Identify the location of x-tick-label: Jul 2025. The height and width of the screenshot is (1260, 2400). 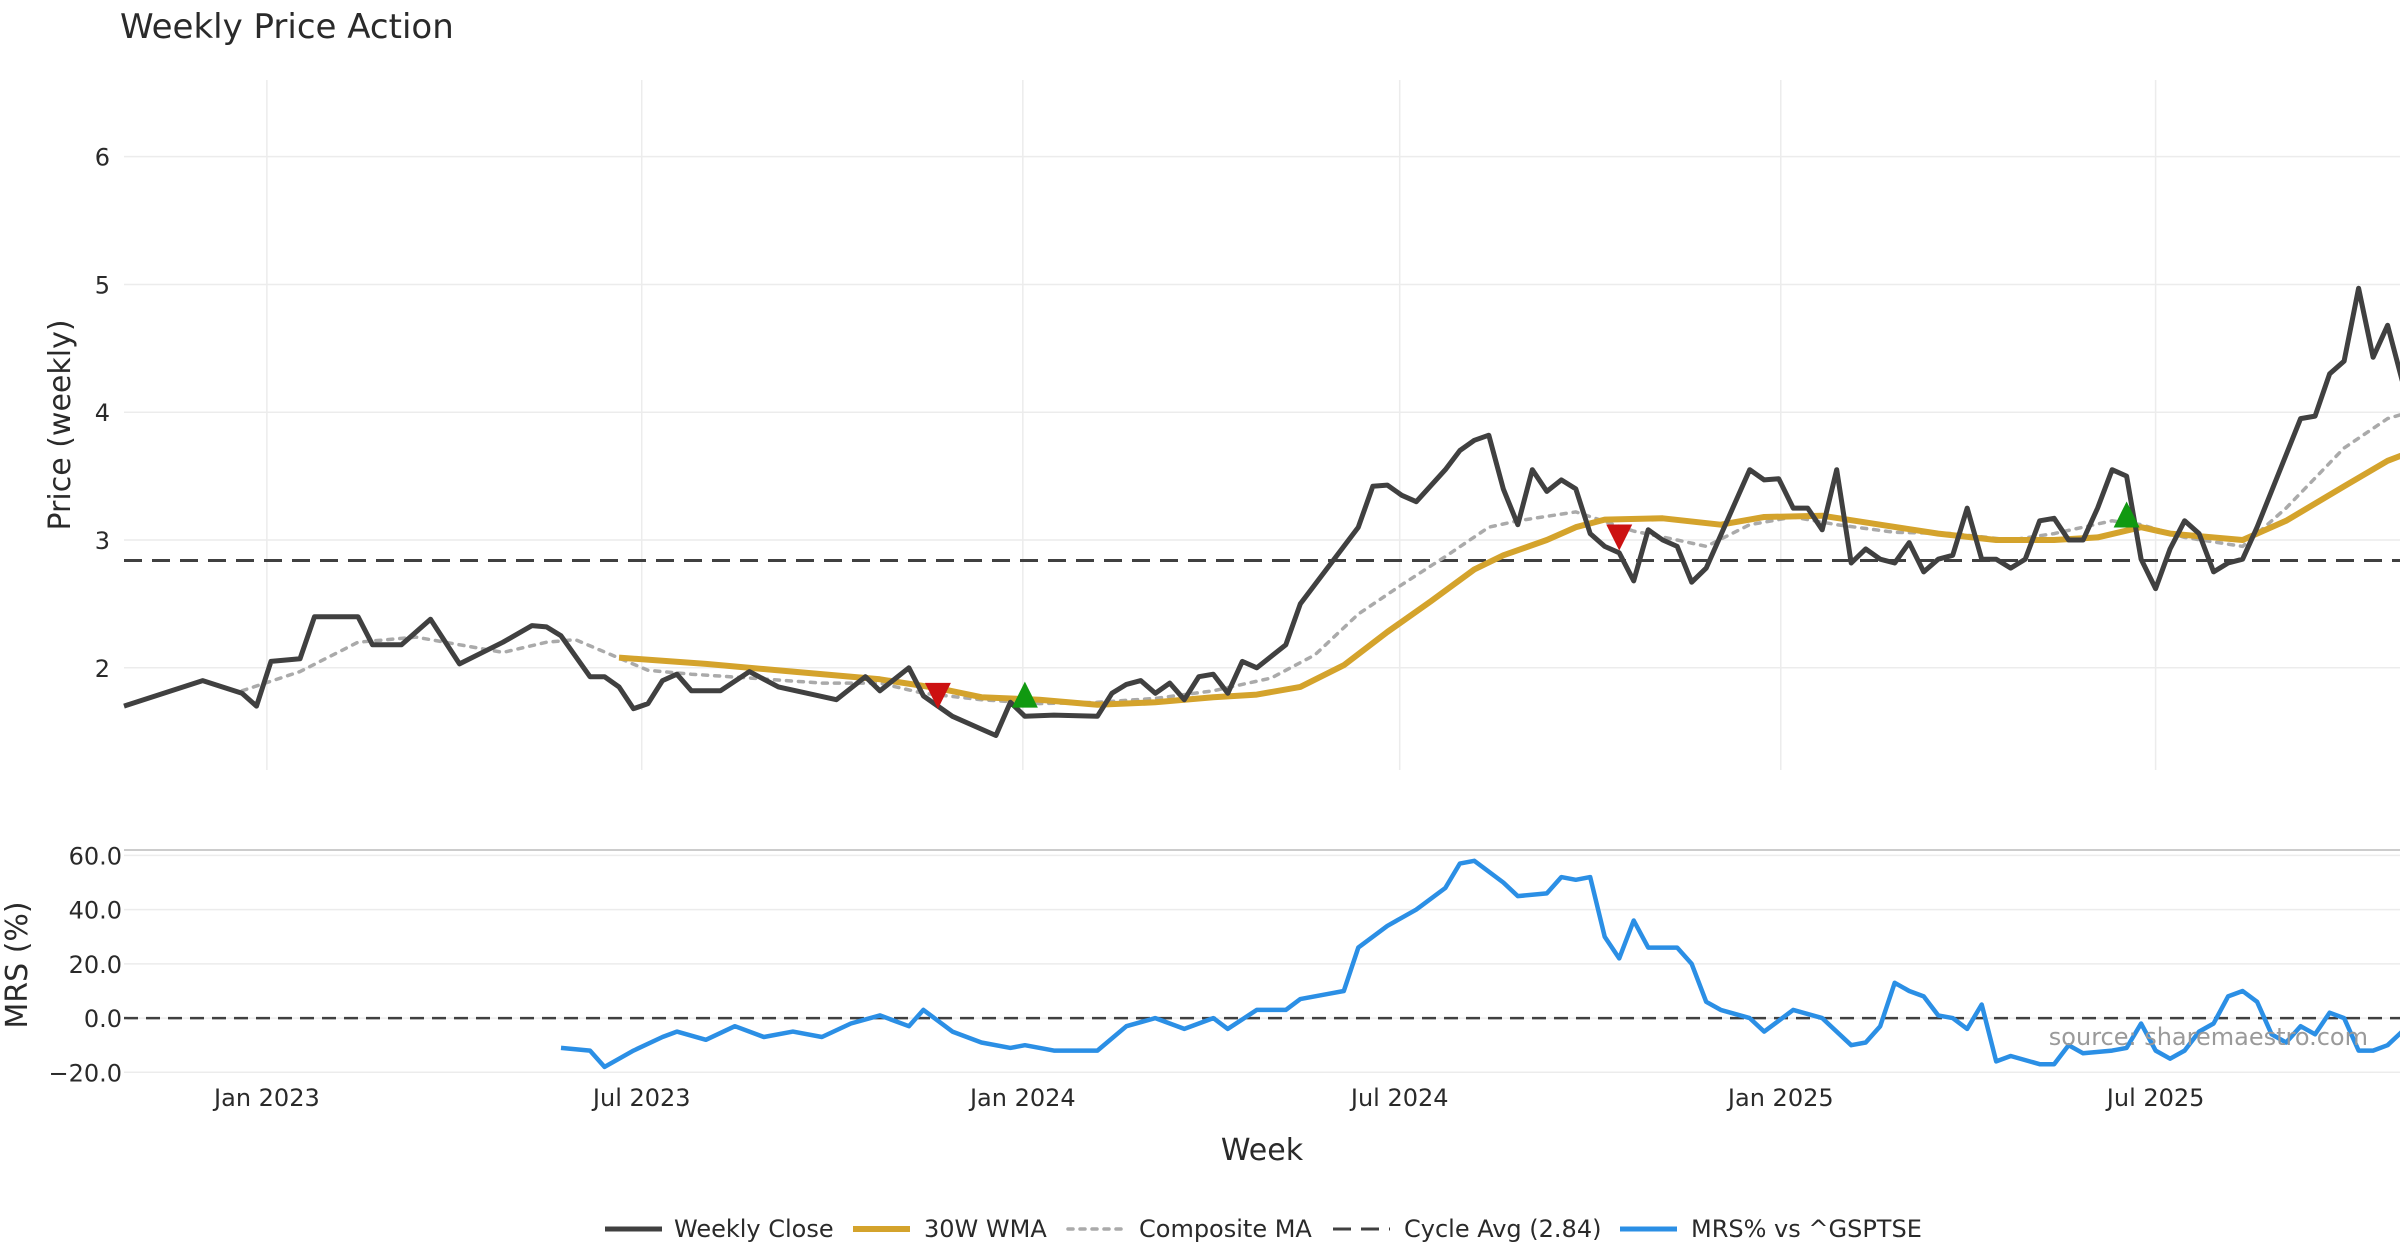
(2155, 1098).